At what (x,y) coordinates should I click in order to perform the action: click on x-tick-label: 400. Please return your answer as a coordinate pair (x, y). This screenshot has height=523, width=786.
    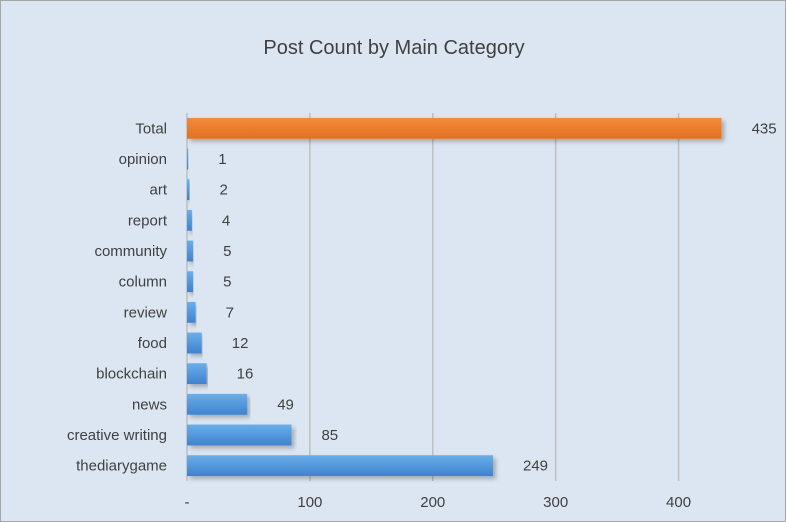
    Looking at the image, I should click on (678, 502).